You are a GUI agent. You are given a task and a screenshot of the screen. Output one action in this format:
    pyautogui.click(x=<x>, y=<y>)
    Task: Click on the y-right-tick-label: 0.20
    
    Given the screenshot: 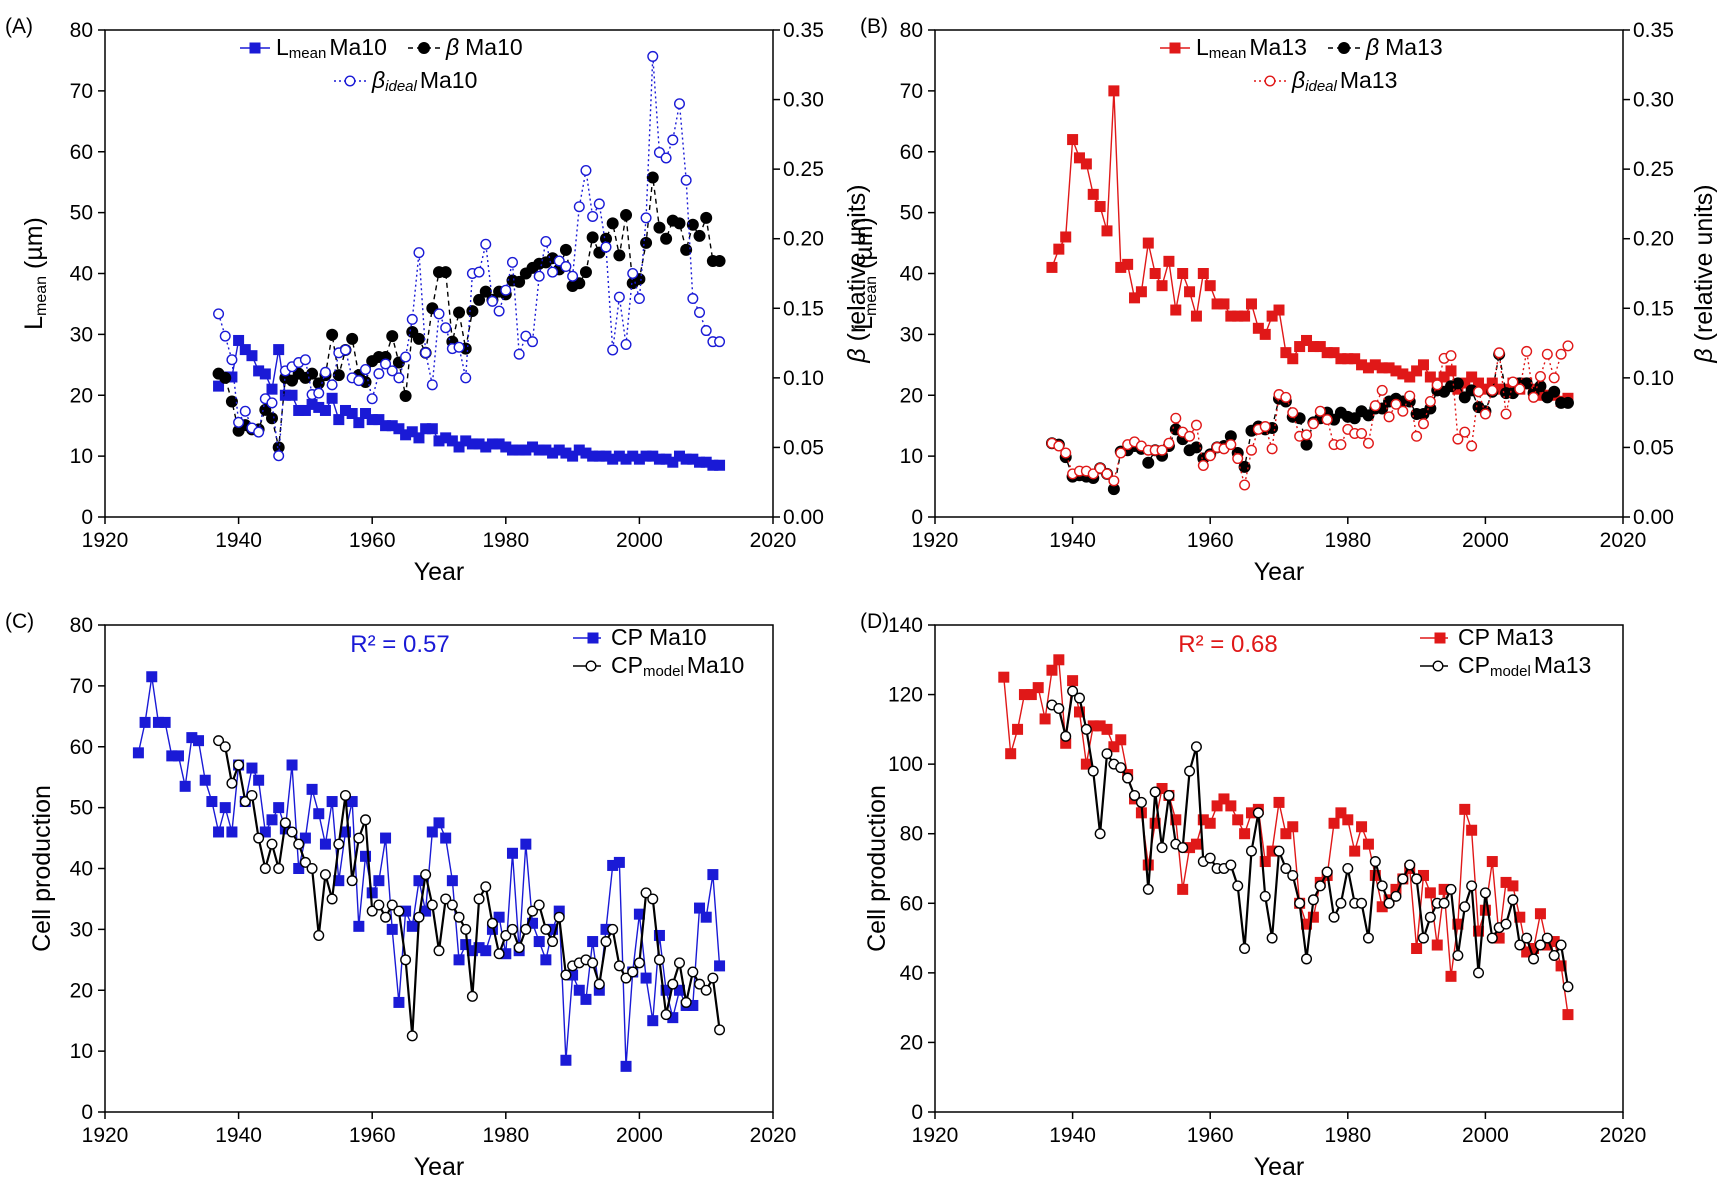 What is the action you would take?
    pyautogui.click(x=803, y=239)
    